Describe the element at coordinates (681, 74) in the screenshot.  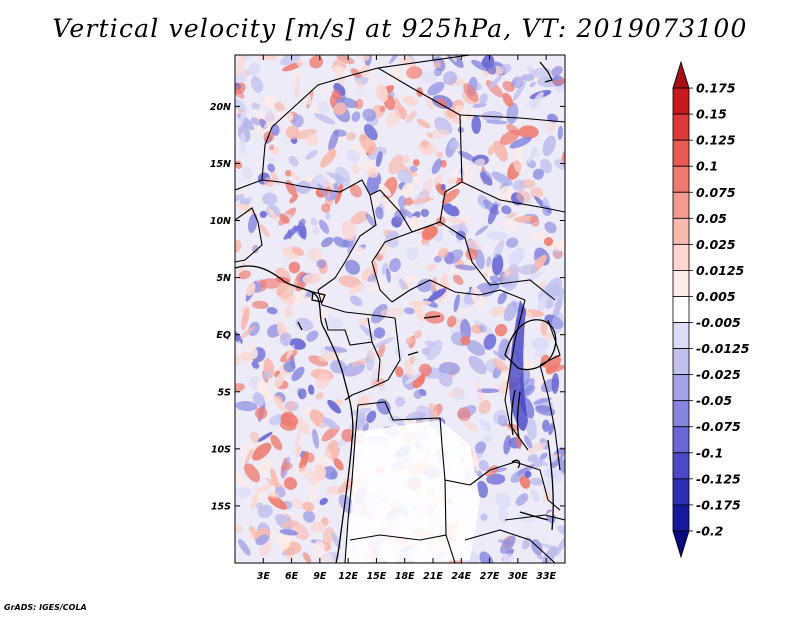
I see `colorbar-top-triangle` at that location.